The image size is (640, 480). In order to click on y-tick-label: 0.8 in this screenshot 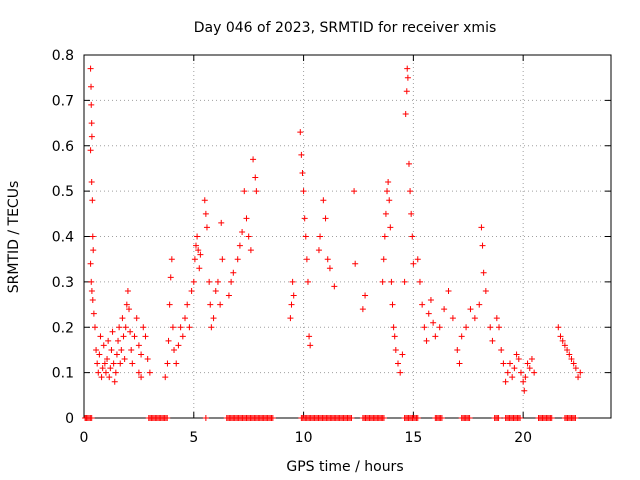, I will do `click(63, 56)`.